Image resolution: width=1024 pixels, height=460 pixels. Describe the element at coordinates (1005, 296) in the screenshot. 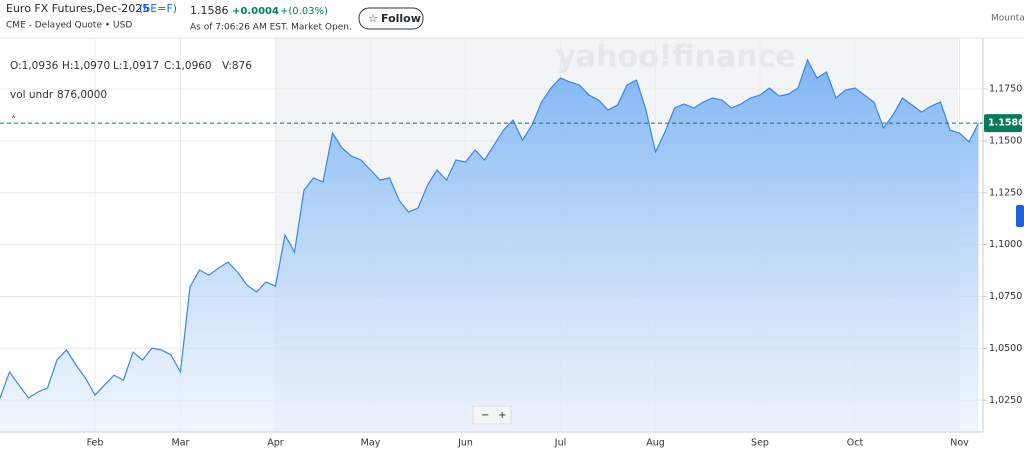

I see `y-tick-label: 1,0750` at that location.